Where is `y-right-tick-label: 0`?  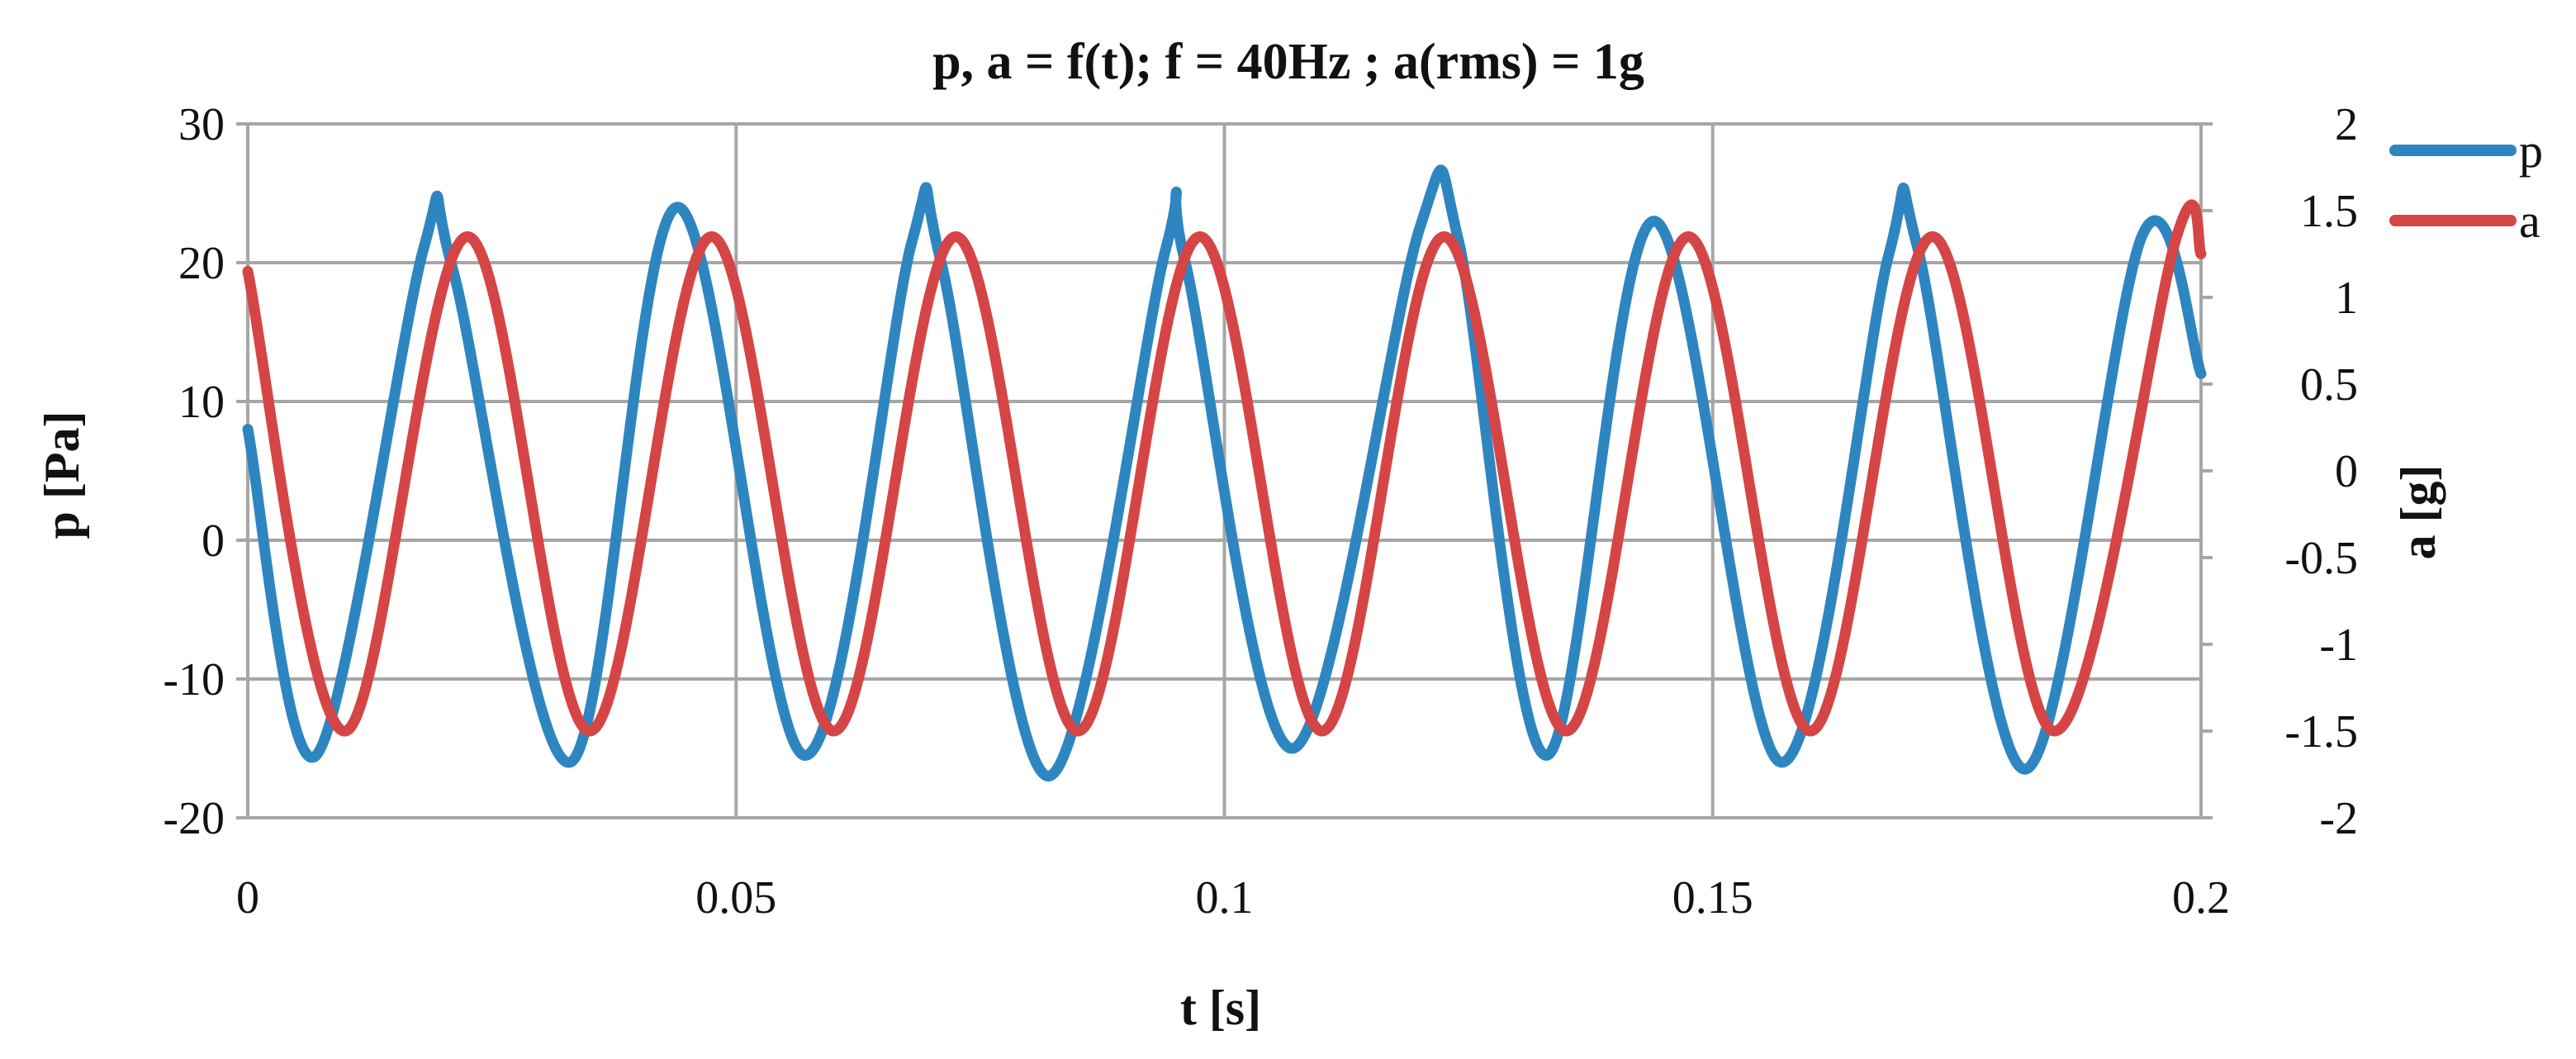
y-right-tick-label: 0 is located at coordinates (2346, 471).